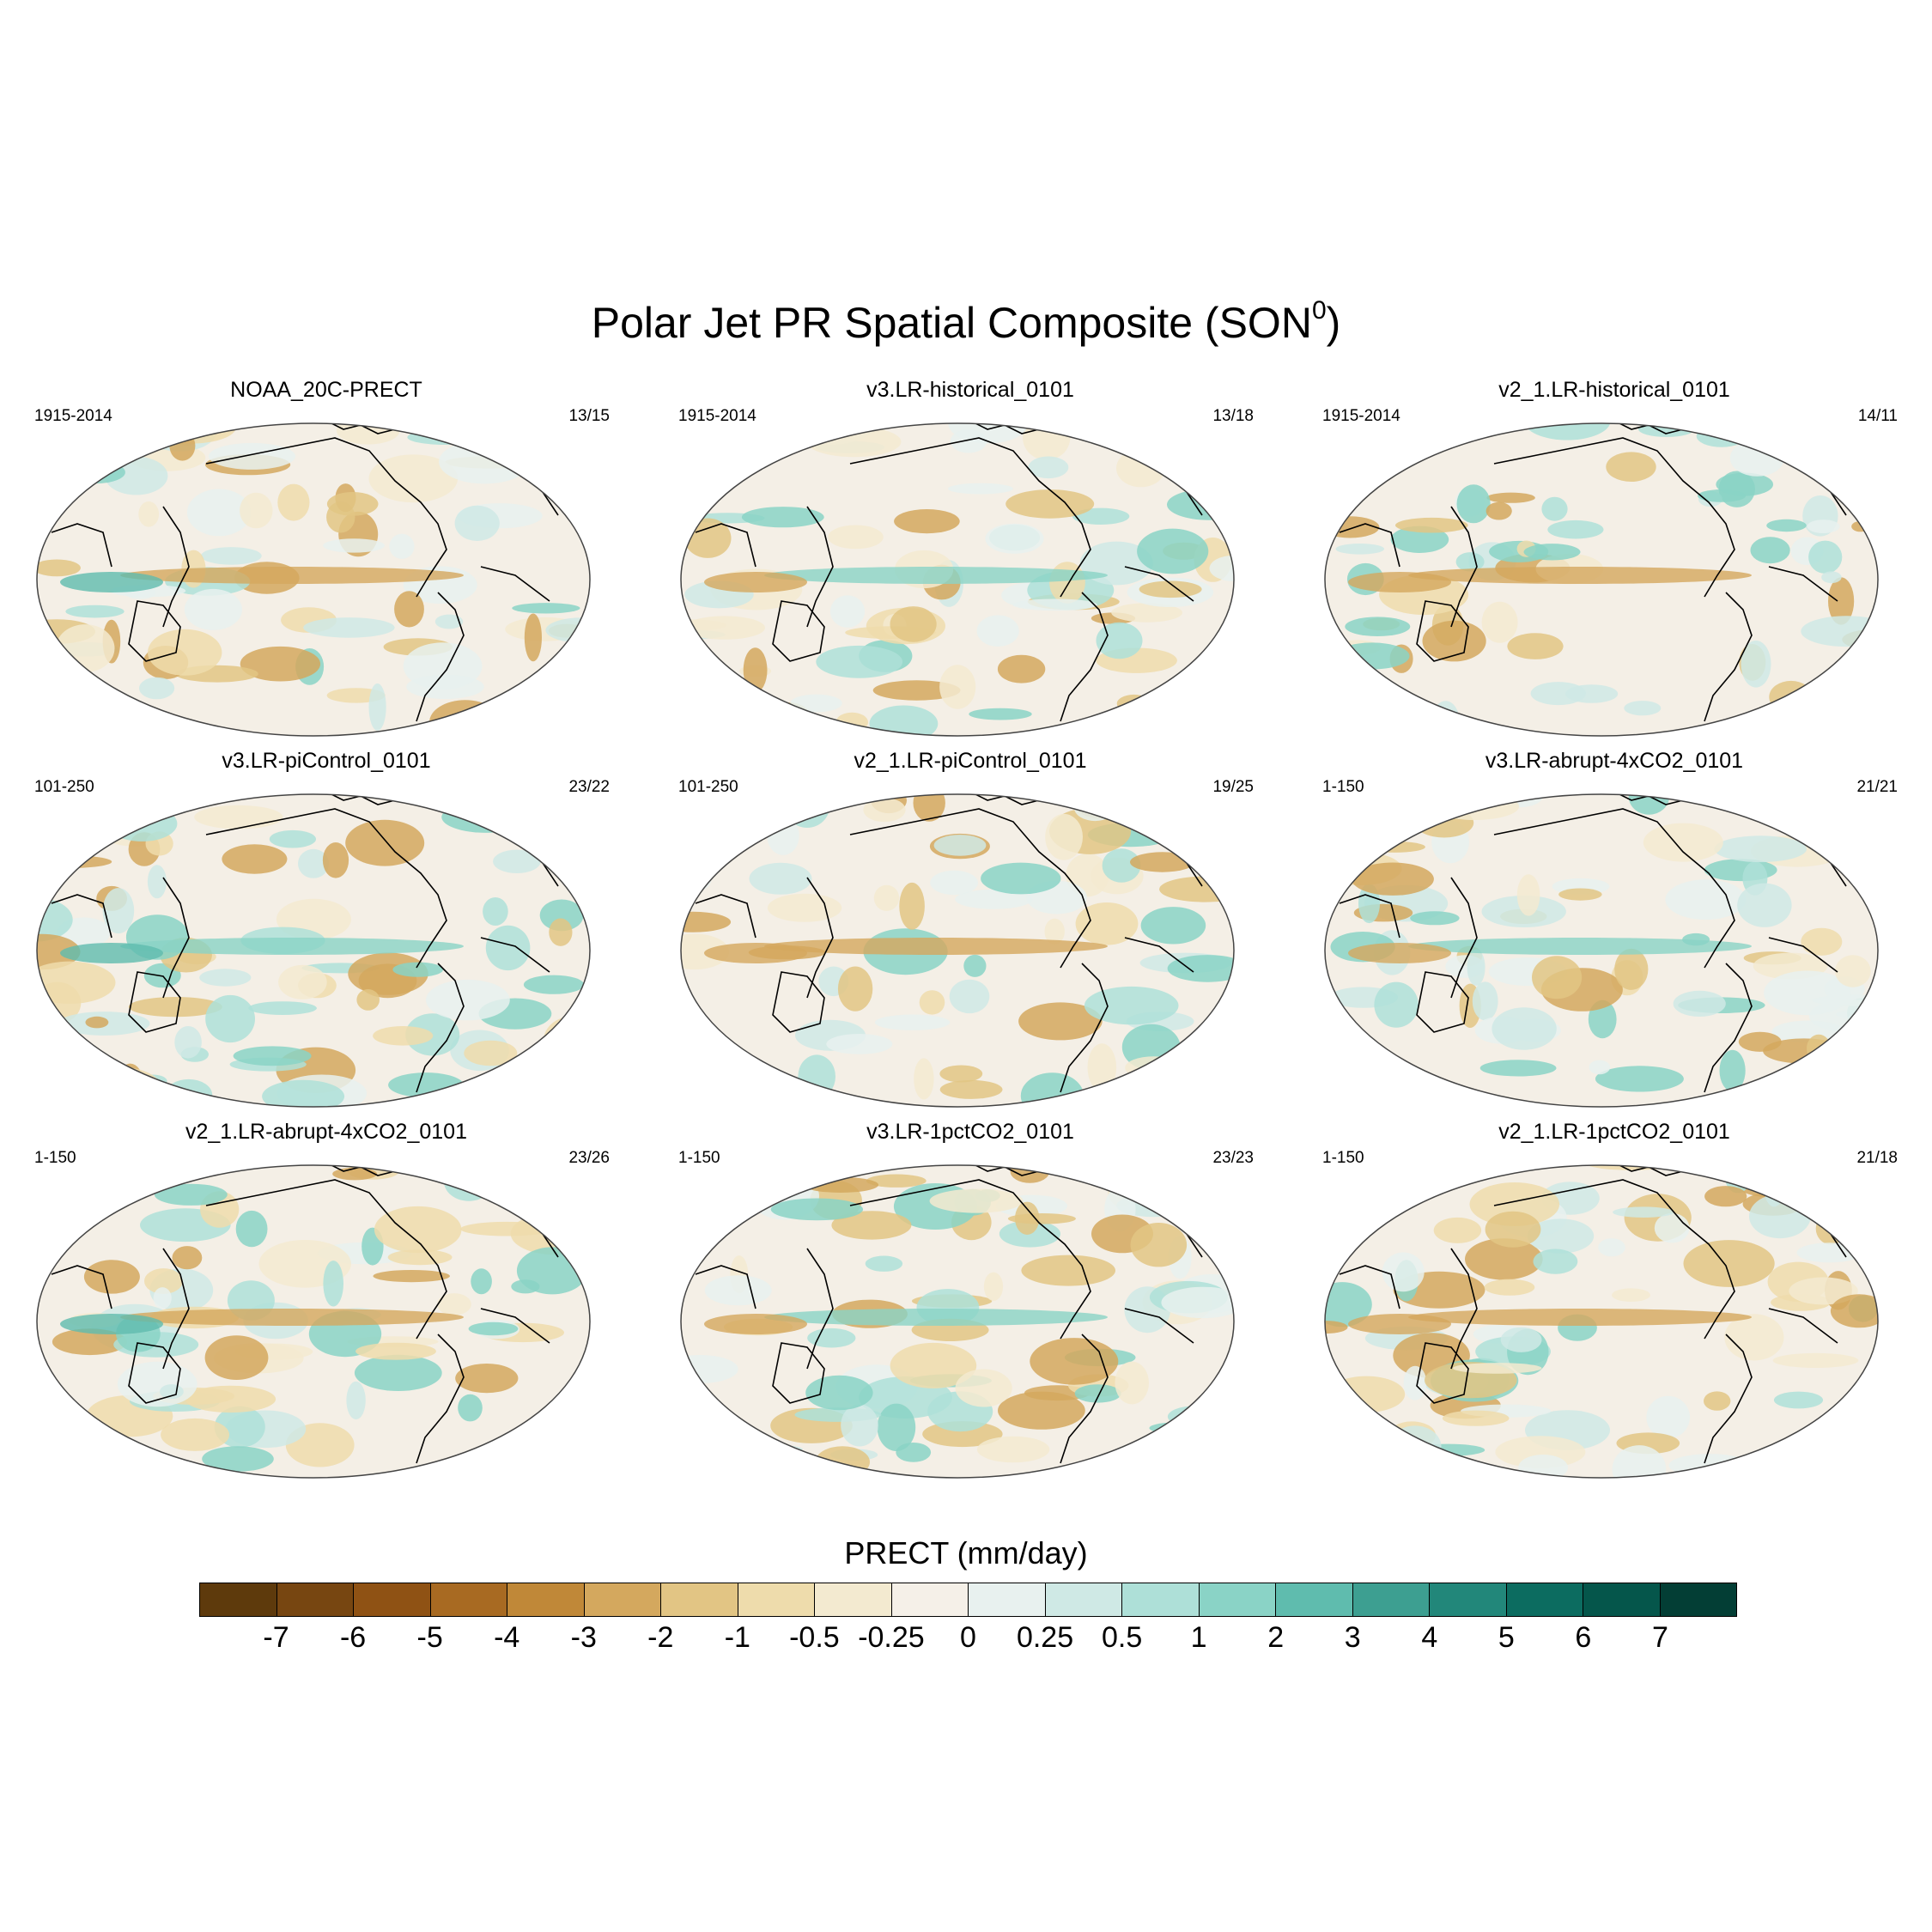 The width and height of the screenshot is (1932, 1932). Describe the element at coordinates (583, 1638) in the screenshot. I see `colorbar-tick-label: -3` at that location.